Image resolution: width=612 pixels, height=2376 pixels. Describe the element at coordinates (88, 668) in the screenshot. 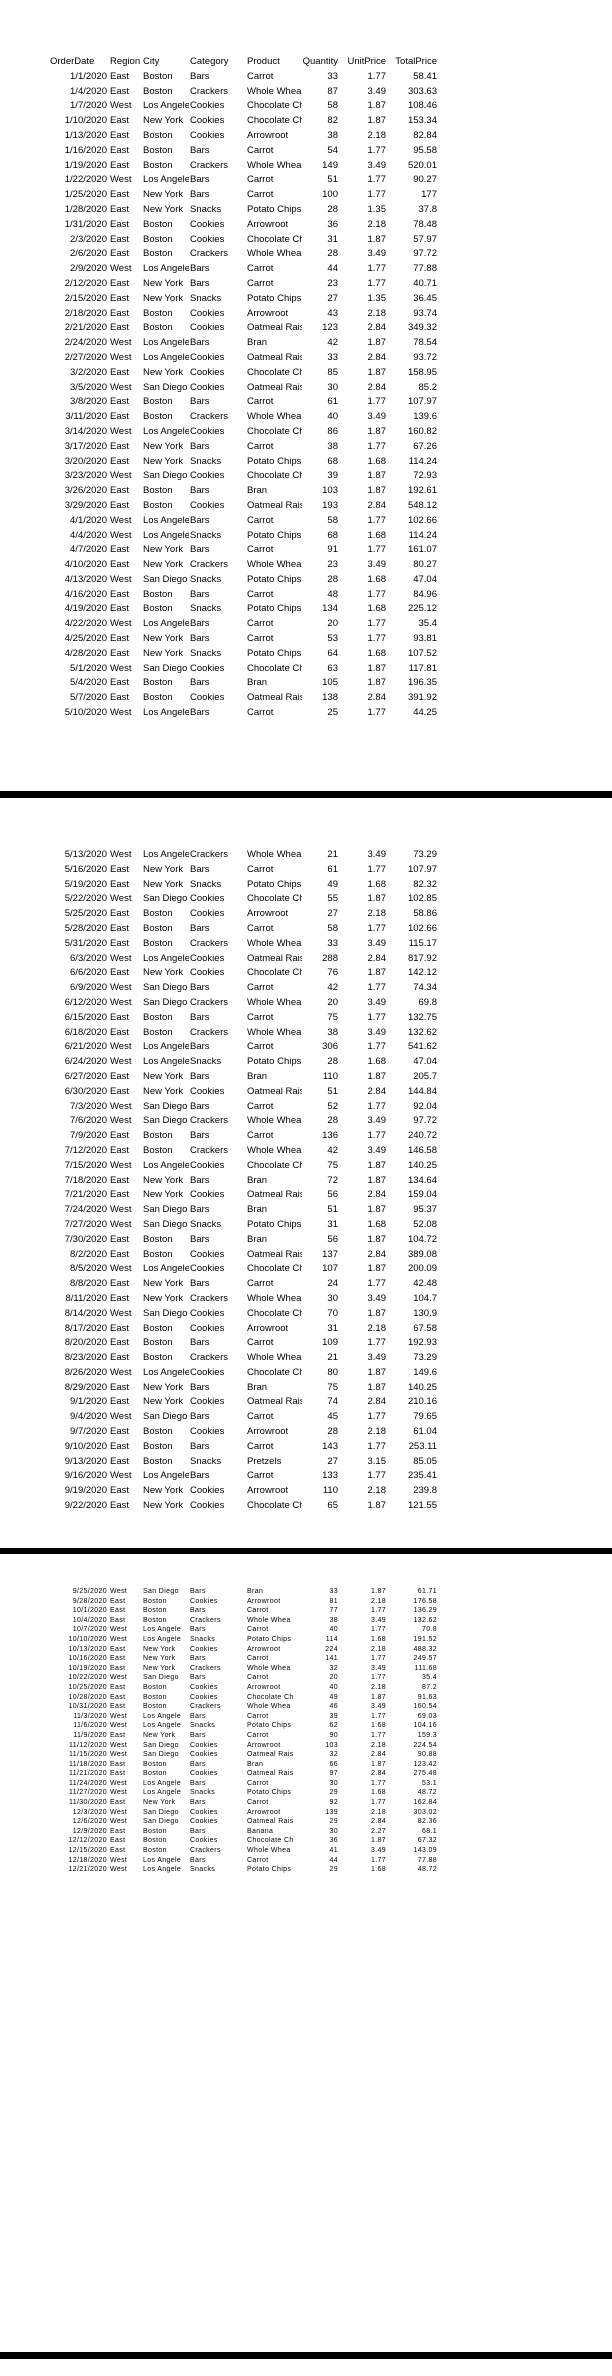

I see `cell-orderdate: 5/1/2020` at that location.